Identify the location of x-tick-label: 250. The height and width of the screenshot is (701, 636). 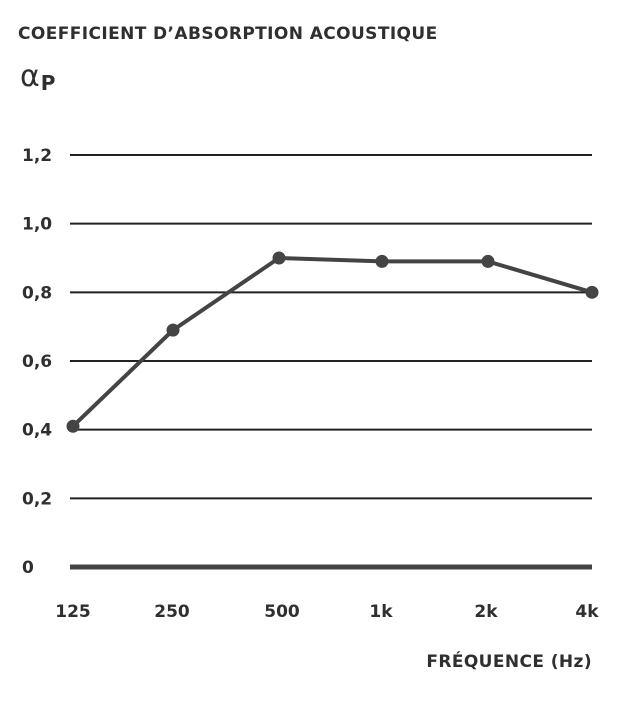
(172, 612).